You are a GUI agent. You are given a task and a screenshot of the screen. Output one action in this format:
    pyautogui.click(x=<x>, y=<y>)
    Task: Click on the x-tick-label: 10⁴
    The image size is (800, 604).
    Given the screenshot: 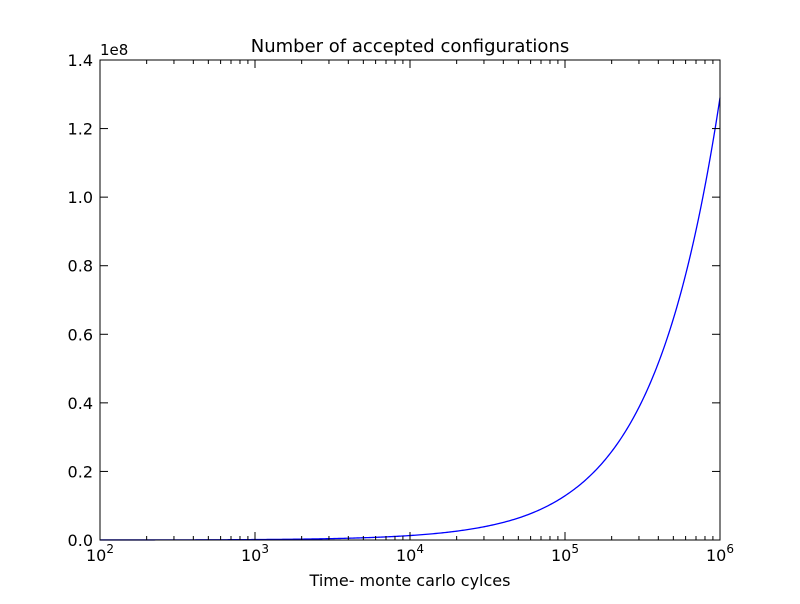 What is the action you would take?
    pyautogui.click(x=410, y=553)
    